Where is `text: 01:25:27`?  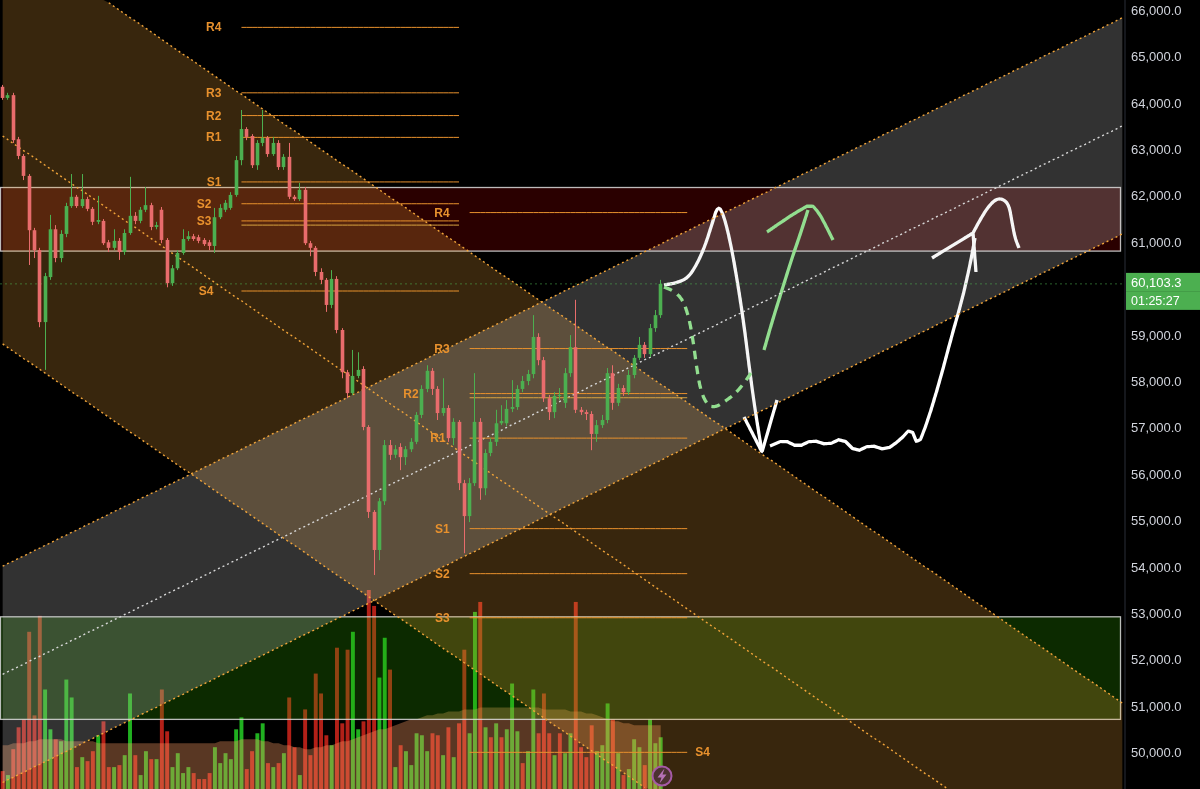 text: 01:25:27 is located at coordinates (1155, 300).